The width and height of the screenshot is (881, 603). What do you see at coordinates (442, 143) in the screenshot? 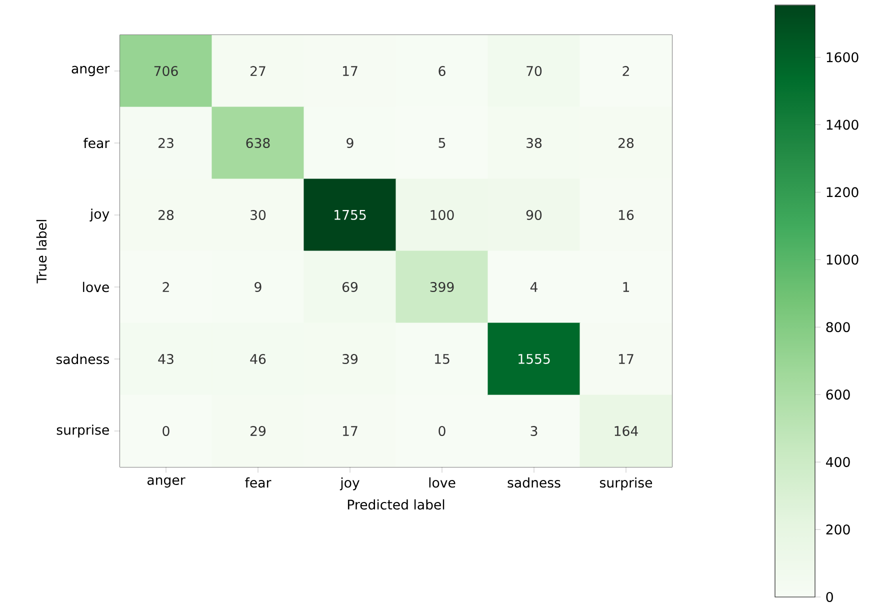
I see `data-label: 5` at bounding box center [442, 143].